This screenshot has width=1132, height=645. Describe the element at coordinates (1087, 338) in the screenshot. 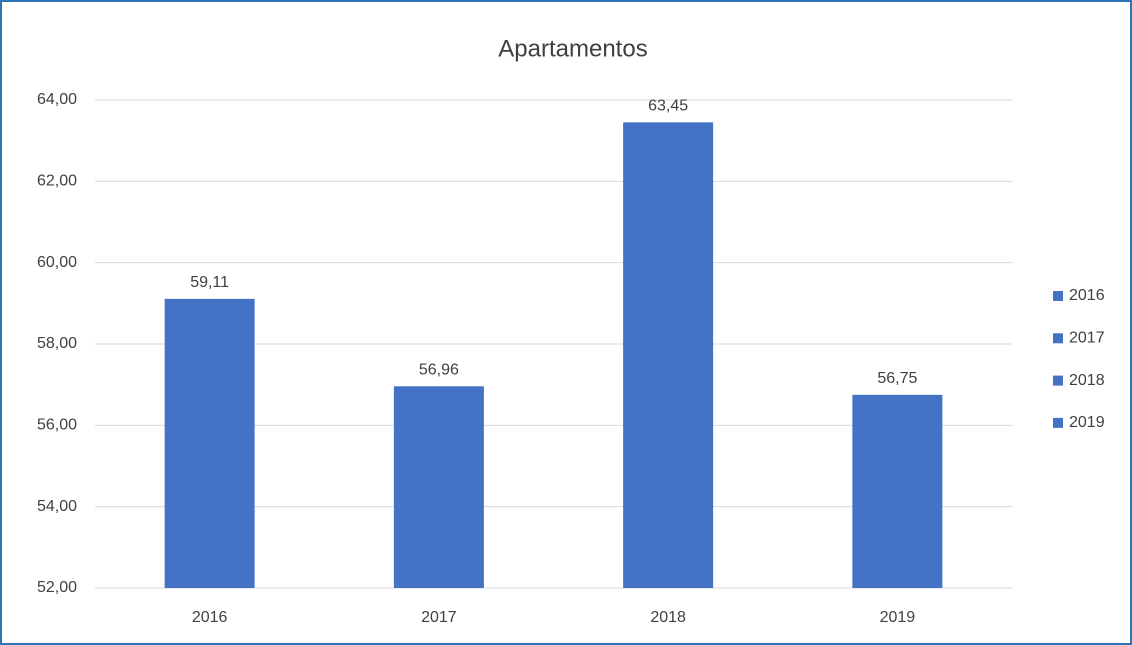

I see `legend-label: 2017` at that location.